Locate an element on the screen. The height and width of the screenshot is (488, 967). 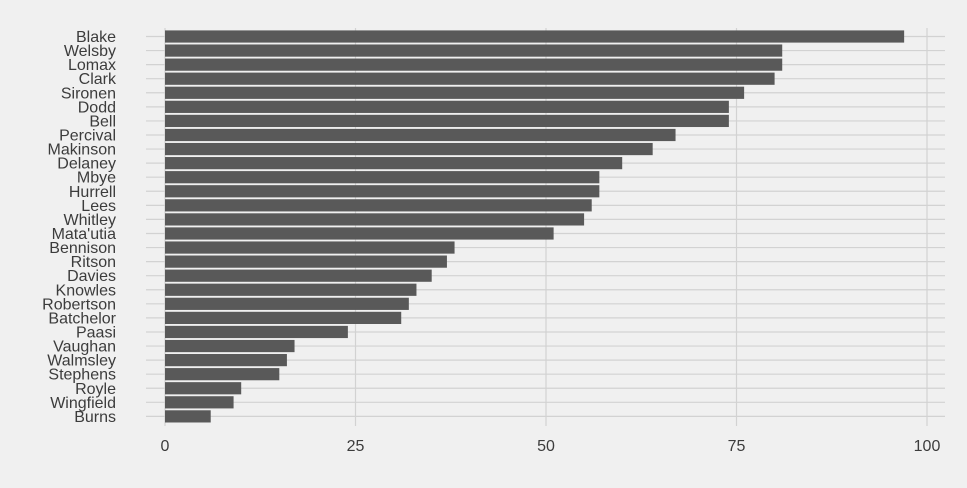
category-label: Stephens is located at coordinates (82, 375).